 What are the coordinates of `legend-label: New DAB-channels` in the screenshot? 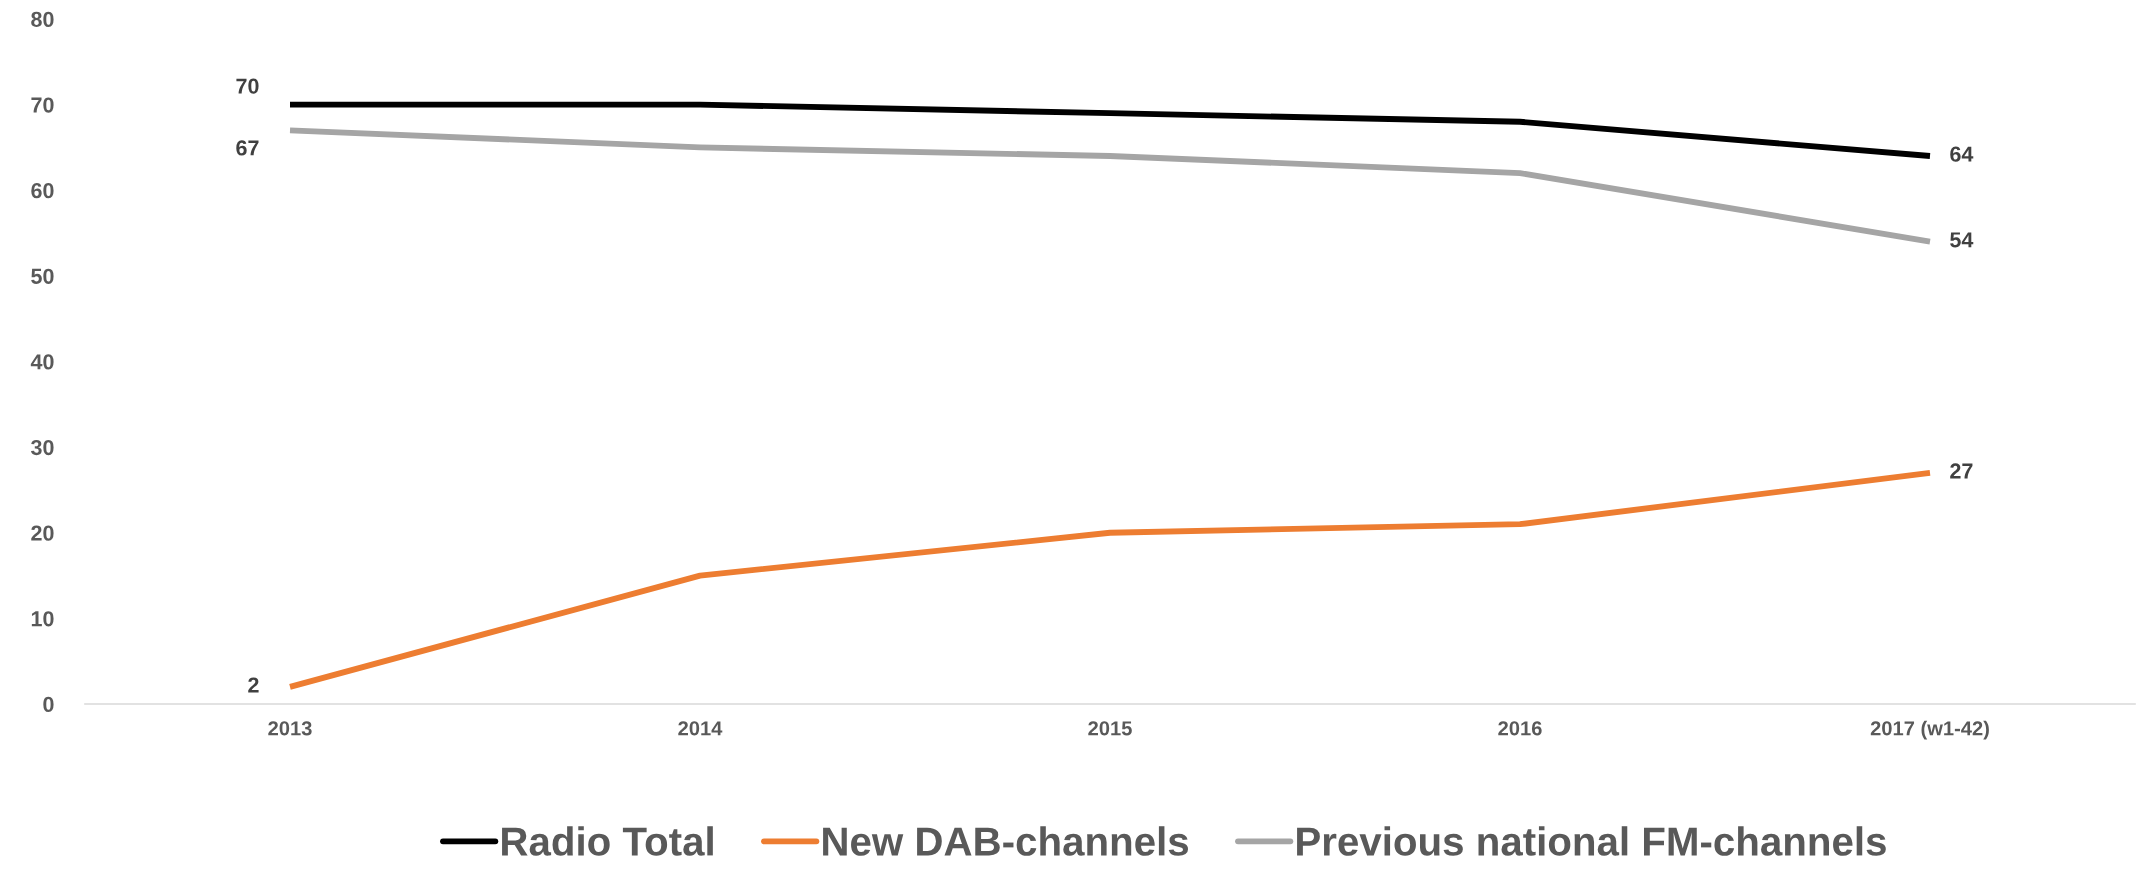 It's located at (1006, 841).